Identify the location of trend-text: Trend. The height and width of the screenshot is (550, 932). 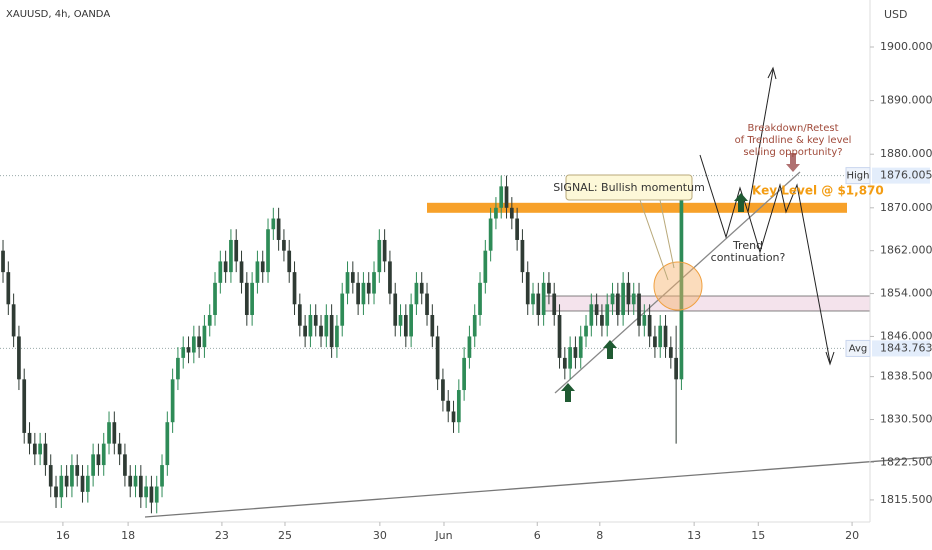
(747, 245).